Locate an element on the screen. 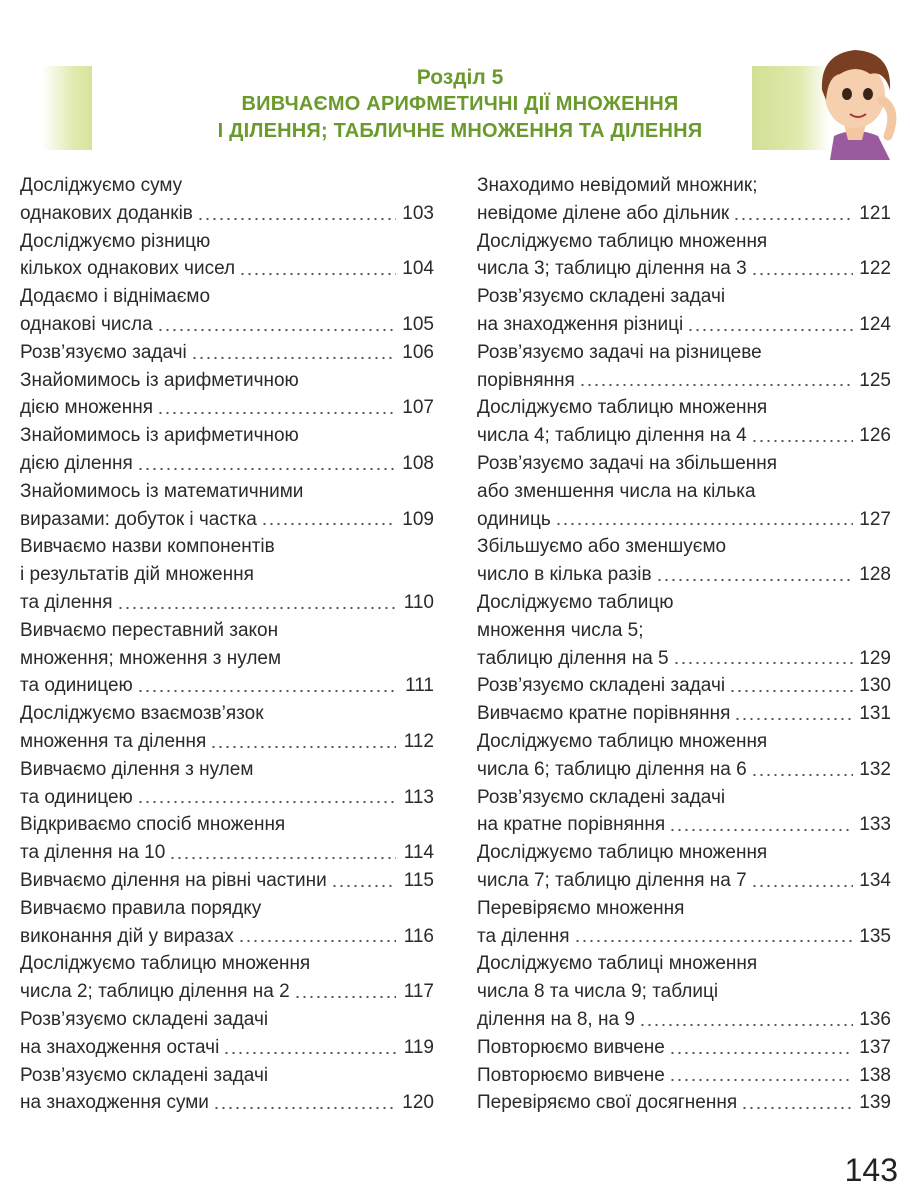 This screenshot has width=910, height=1200. toc-entry-line: Знайомимось із математичними is located at coordinates (227, 492).